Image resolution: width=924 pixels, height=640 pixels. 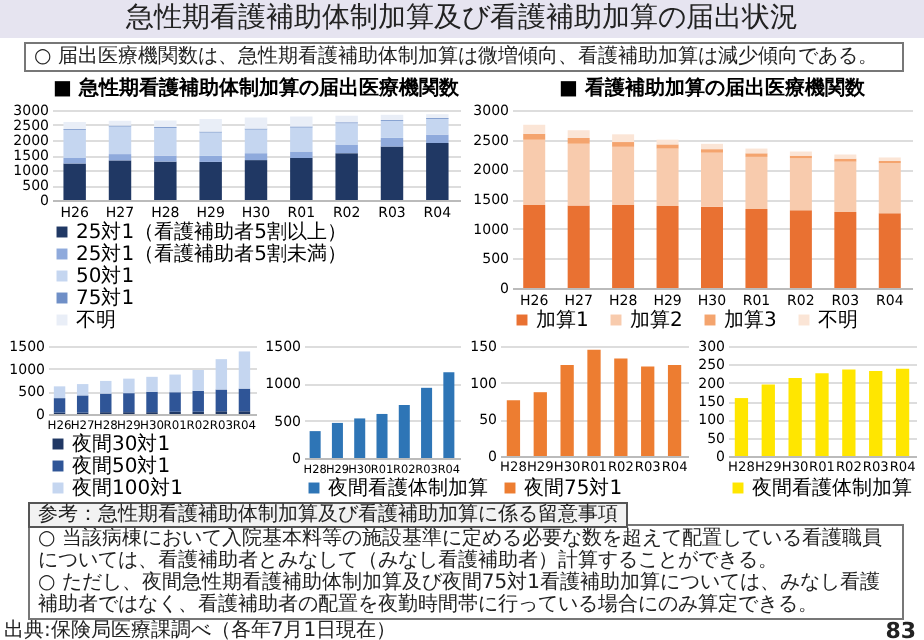 What do you see at coordinates (461, 550) in the screenshot?
I see `text: ○ 当該病棟において入院基本料等の施設基準に定める必要な数を超えて配置している看護職員については、看護補助者とみなして（みなし看護補助者）計算することができる。` at bounding box center [461, 550].